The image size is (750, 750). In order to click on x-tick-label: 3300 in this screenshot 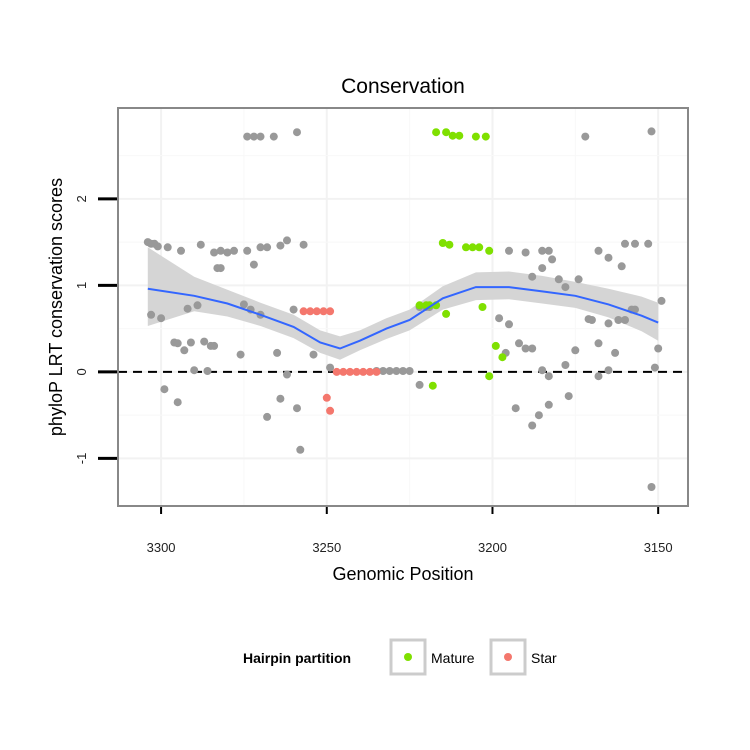, I will do `click(161, 547)`.